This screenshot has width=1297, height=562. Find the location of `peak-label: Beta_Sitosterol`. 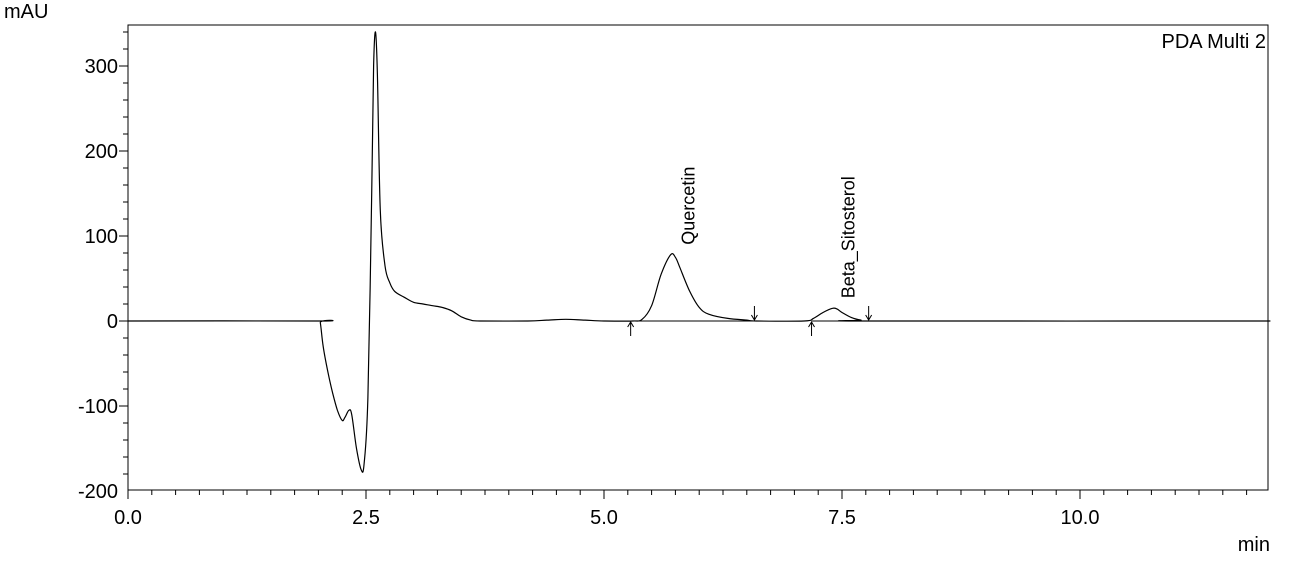

peak-label: Beta_Sitosterol is located at coordinates (848, 237).